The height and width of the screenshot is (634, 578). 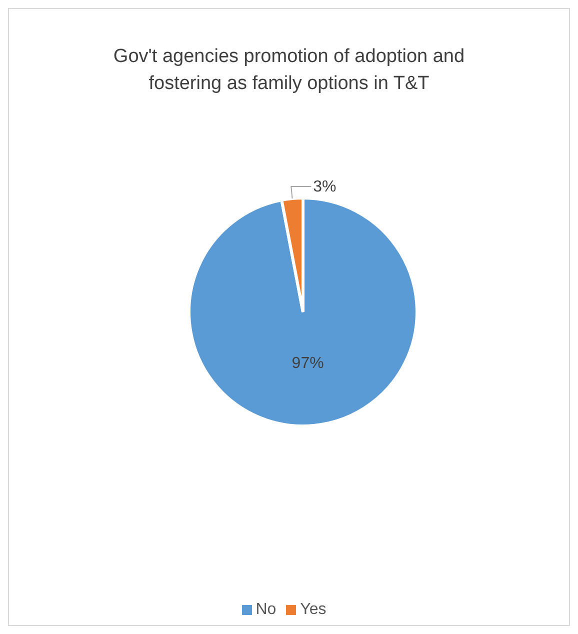 What do you see at coordinates (308, 363) in the screenshot?
I see `data-label: 97%` at bounding box center [308, 363].